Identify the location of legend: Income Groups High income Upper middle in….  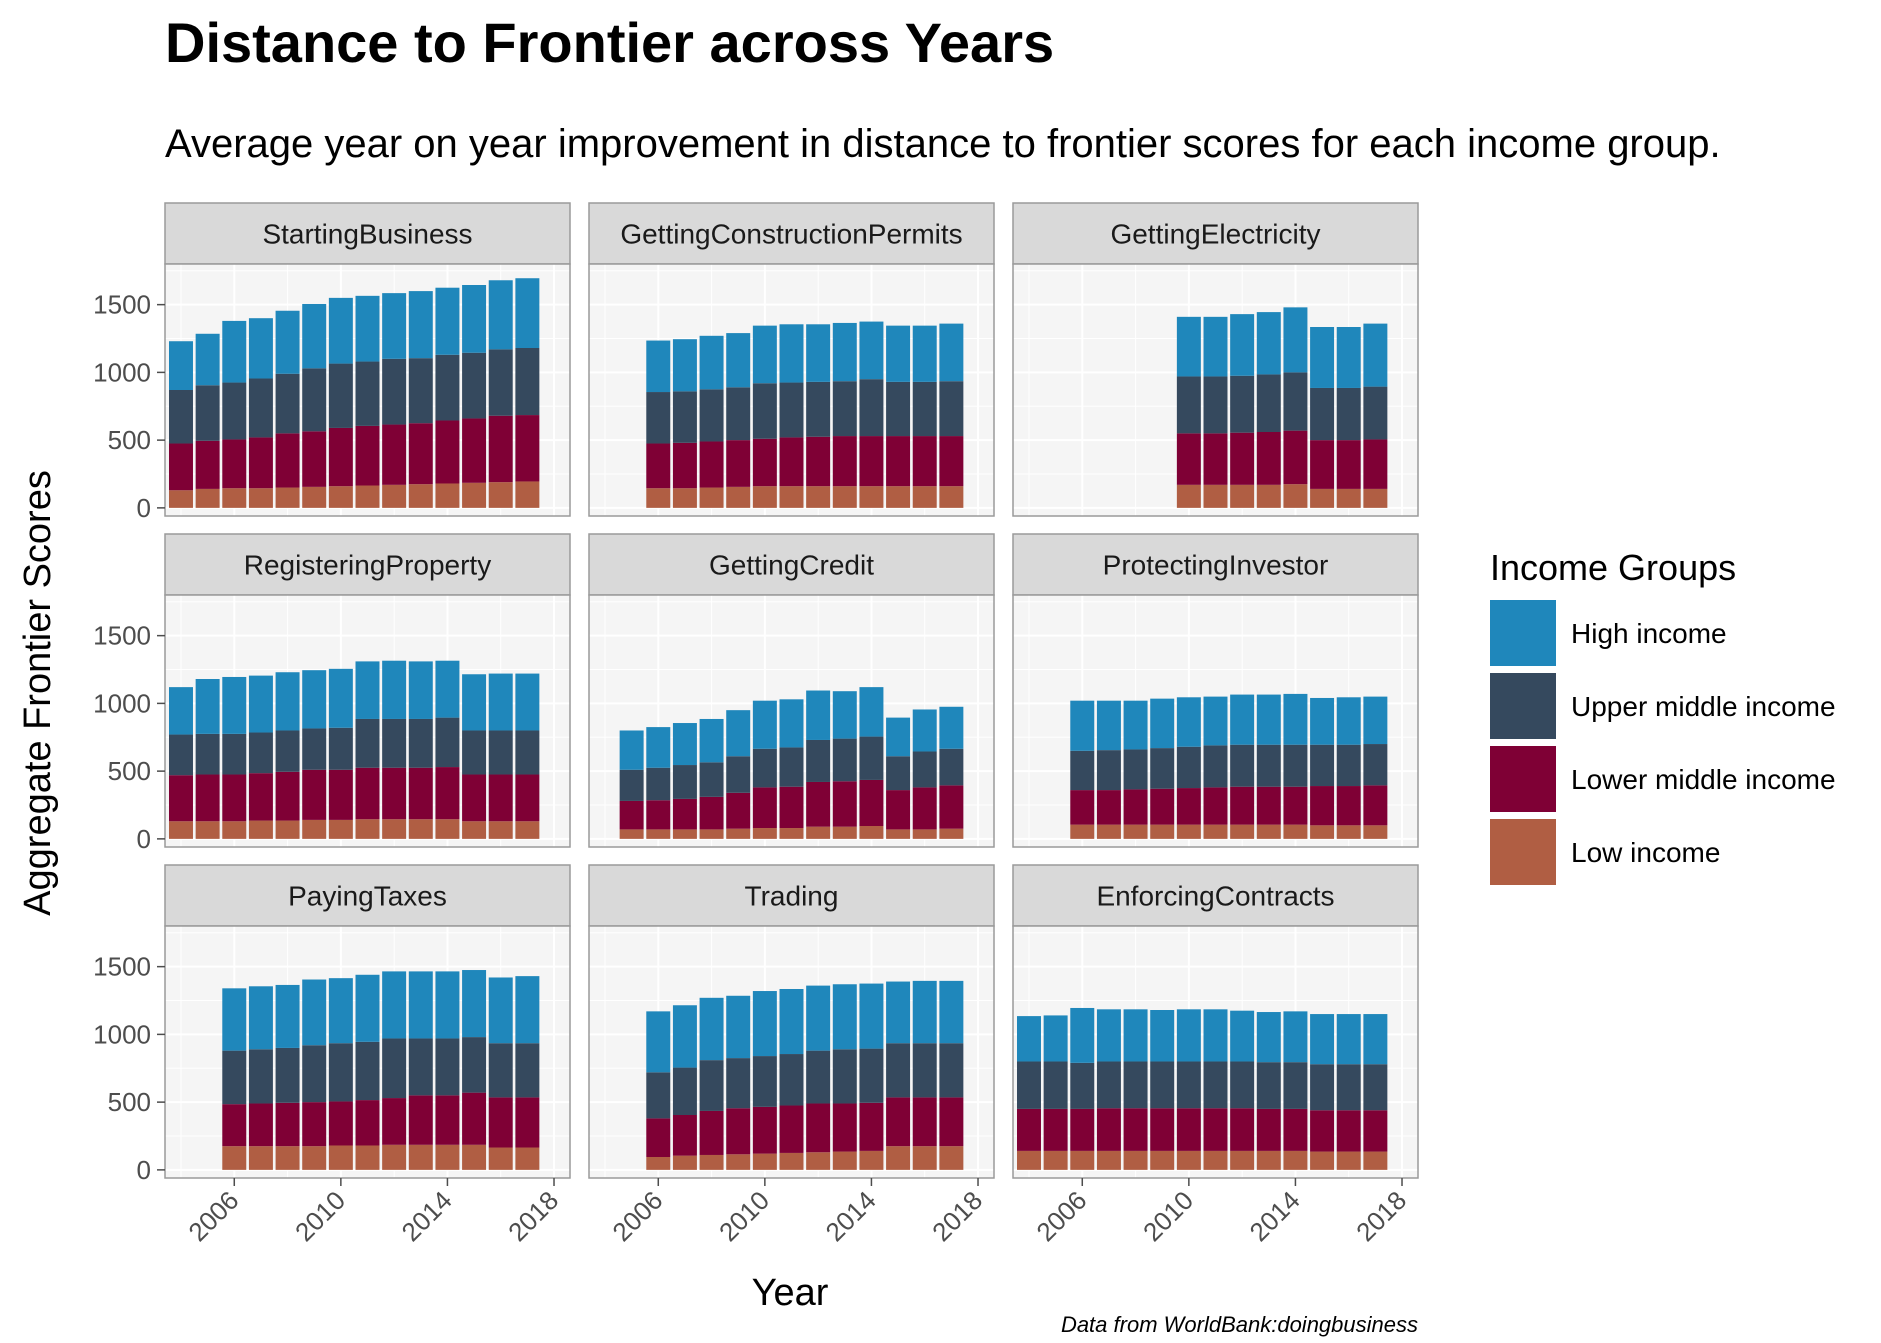
(1663, 716).